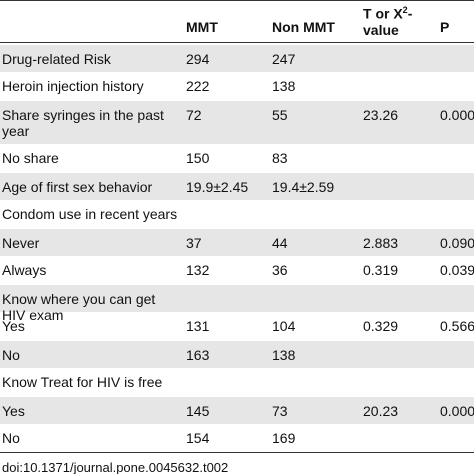 The image size is (474, 474). Describe the element at coordinates (237, 326) in the screenshot. I see `table-row: Yes 131 104 0.329 0.566` at that location.